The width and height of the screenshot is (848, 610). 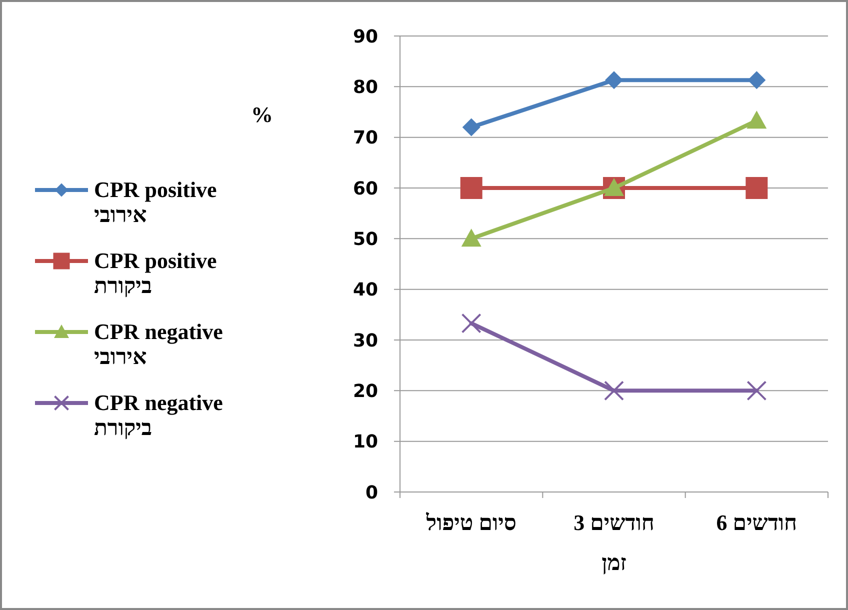 What do you see at coordinates (365, 442) in the screenshot?
I see `y-tick-label: 10` at bounding box center [365, 442].